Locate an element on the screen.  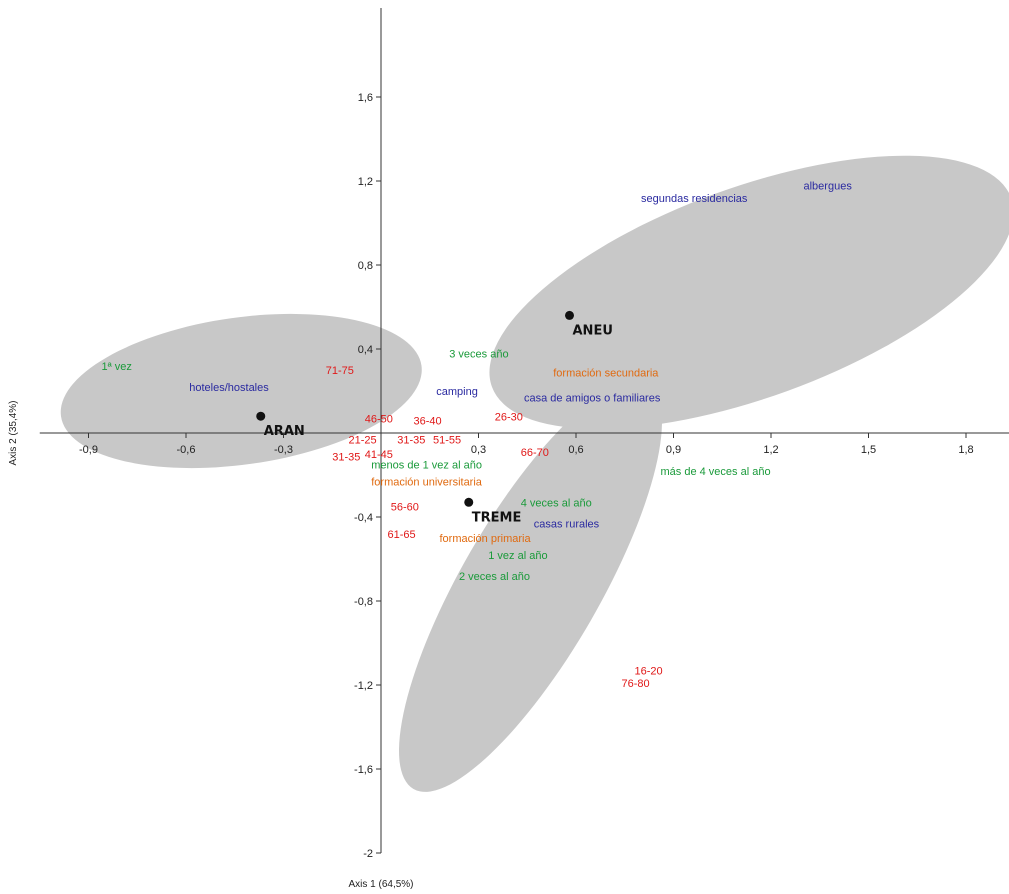
age-label-36-40: 36-40 is located at coordinates (428, 422).